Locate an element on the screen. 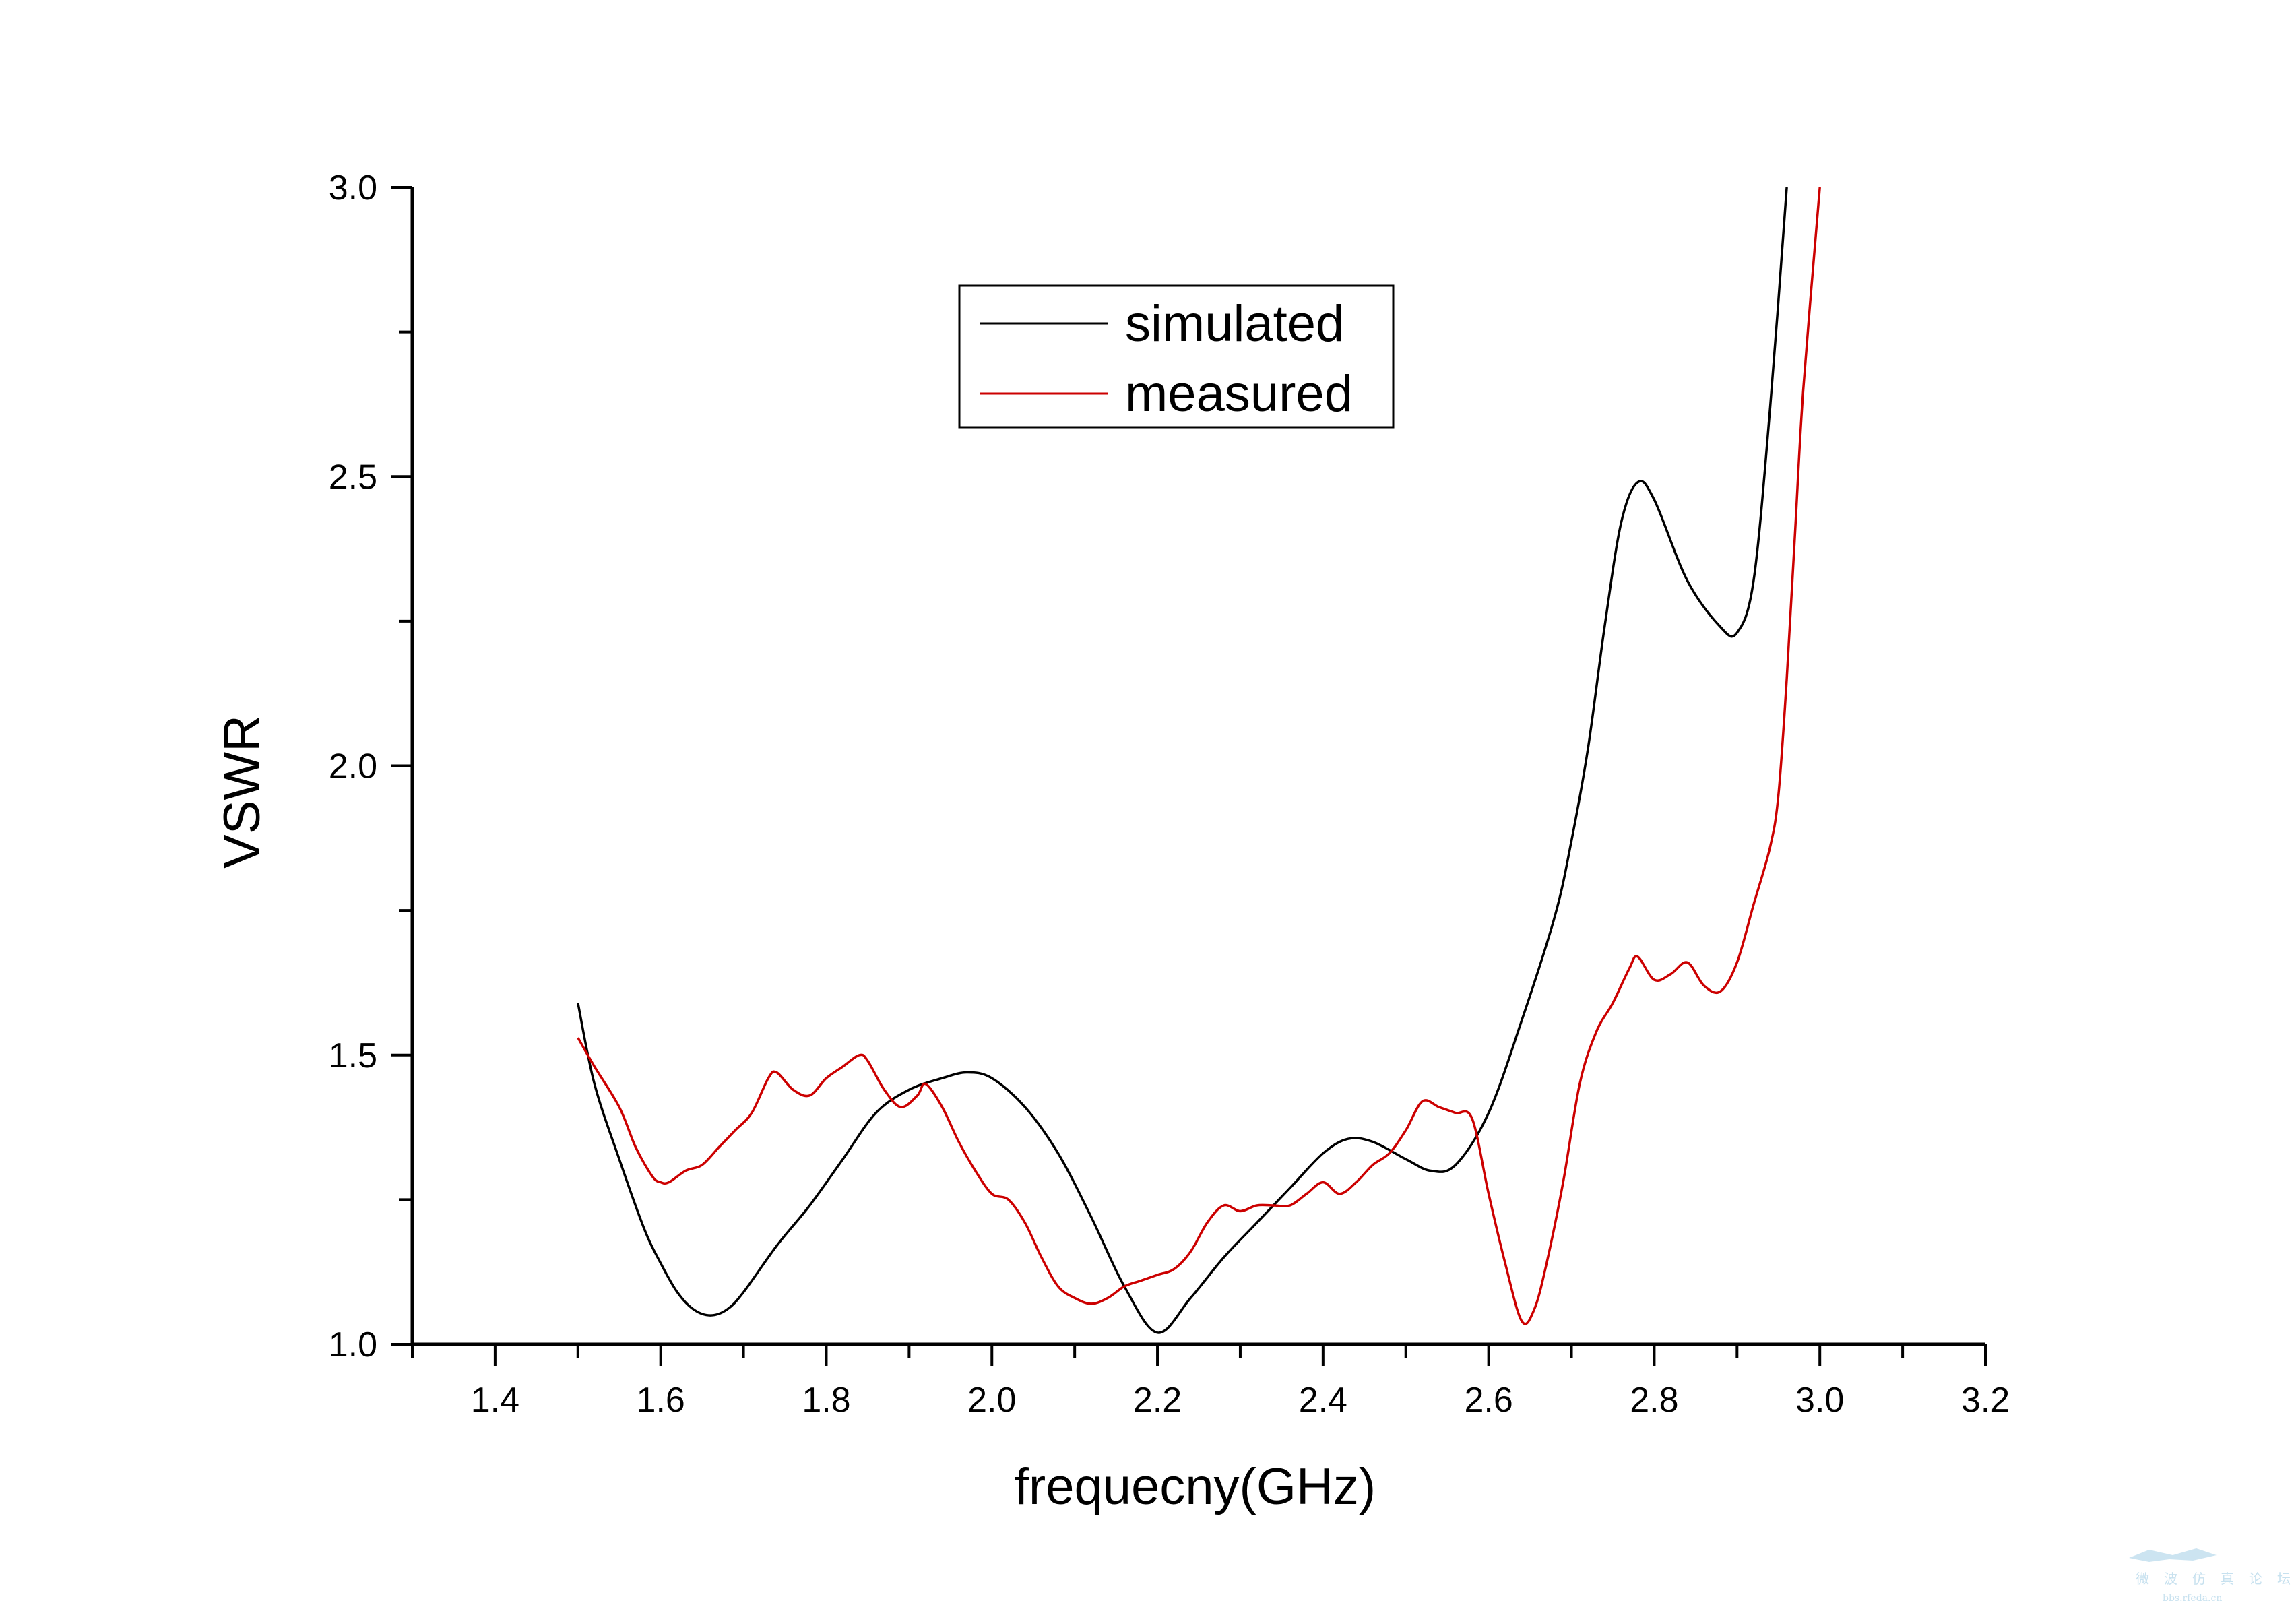  watermark-caption: 微波仿真论坛 is located at coordinates (2216, 1579).